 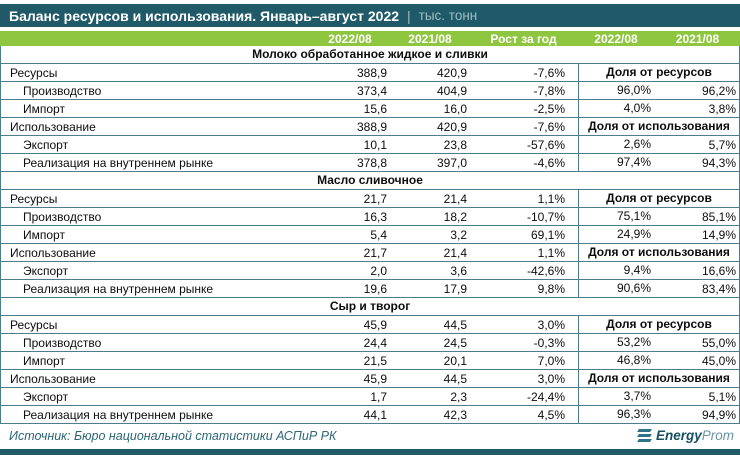 I want to click on share-2021-08: 14,9%, so click(x=718, y=234).